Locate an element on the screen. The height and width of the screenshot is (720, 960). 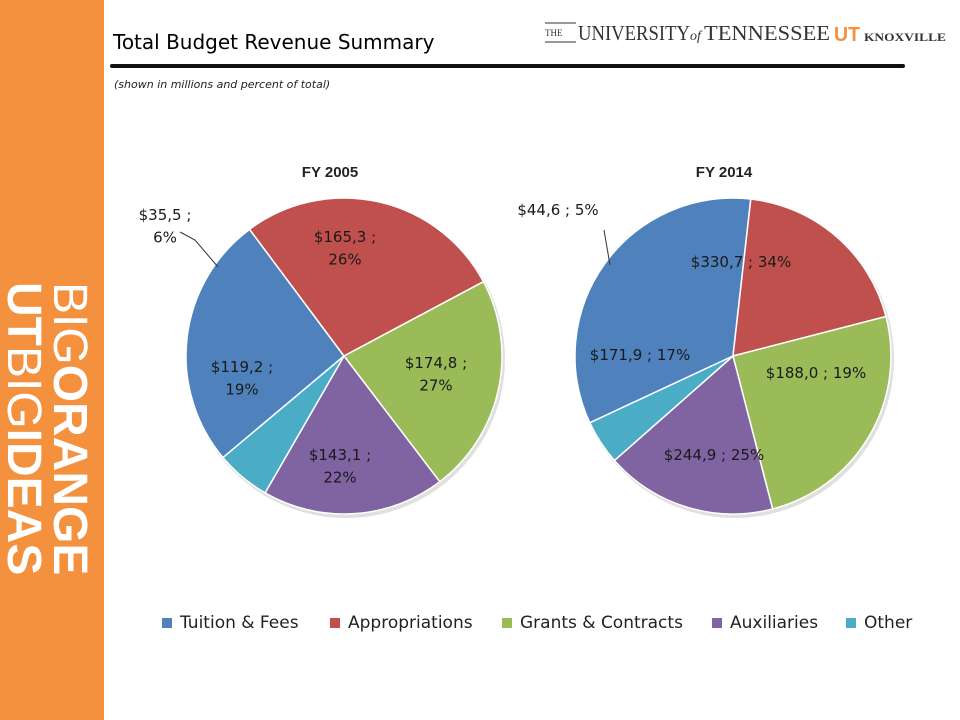
brand-line1: BIGORANGE is located at coordinates (69, 428).